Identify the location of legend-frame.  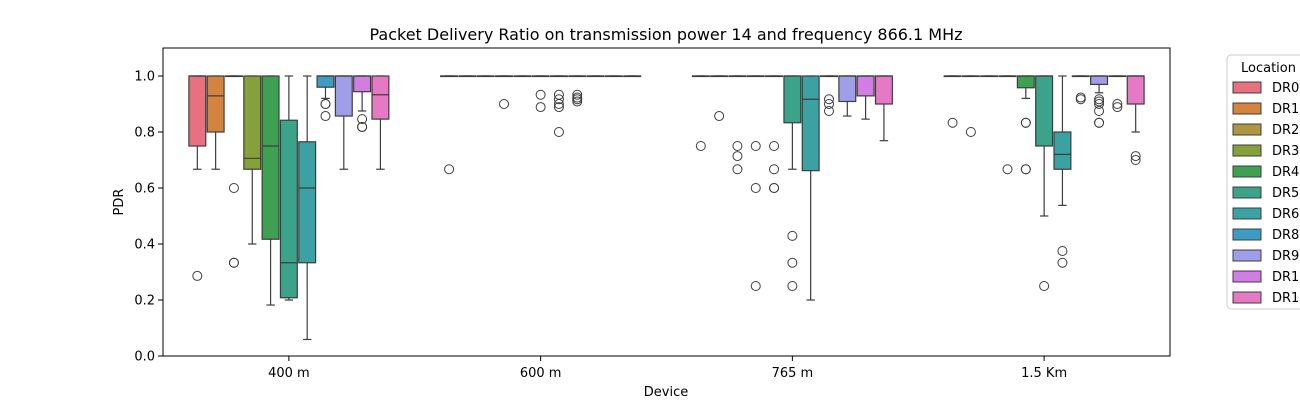
(1263, 182).